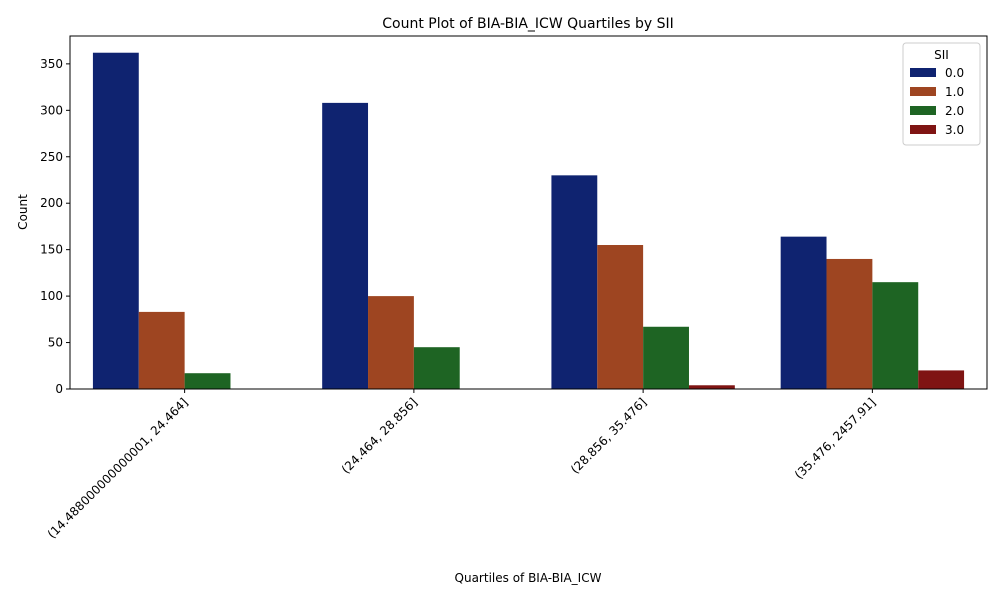 The image size is (1000, 604). What do you see at coordinates (51, 250) in the screenshot?
I see `y-tick-label-4: 150` at bounding box center [51, 250].